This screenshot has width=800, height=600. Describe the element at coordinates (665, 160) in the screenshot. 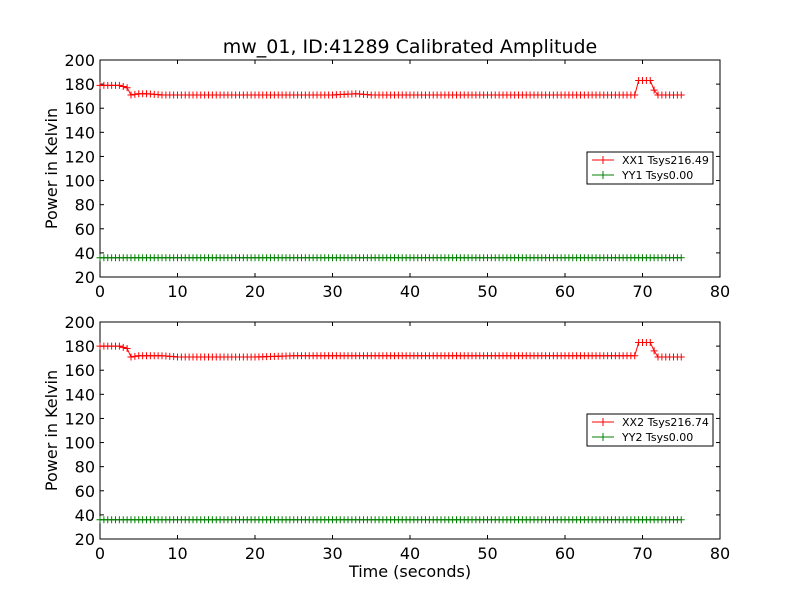

I see `legend-label: XX1 Tsys216.49` at that location.